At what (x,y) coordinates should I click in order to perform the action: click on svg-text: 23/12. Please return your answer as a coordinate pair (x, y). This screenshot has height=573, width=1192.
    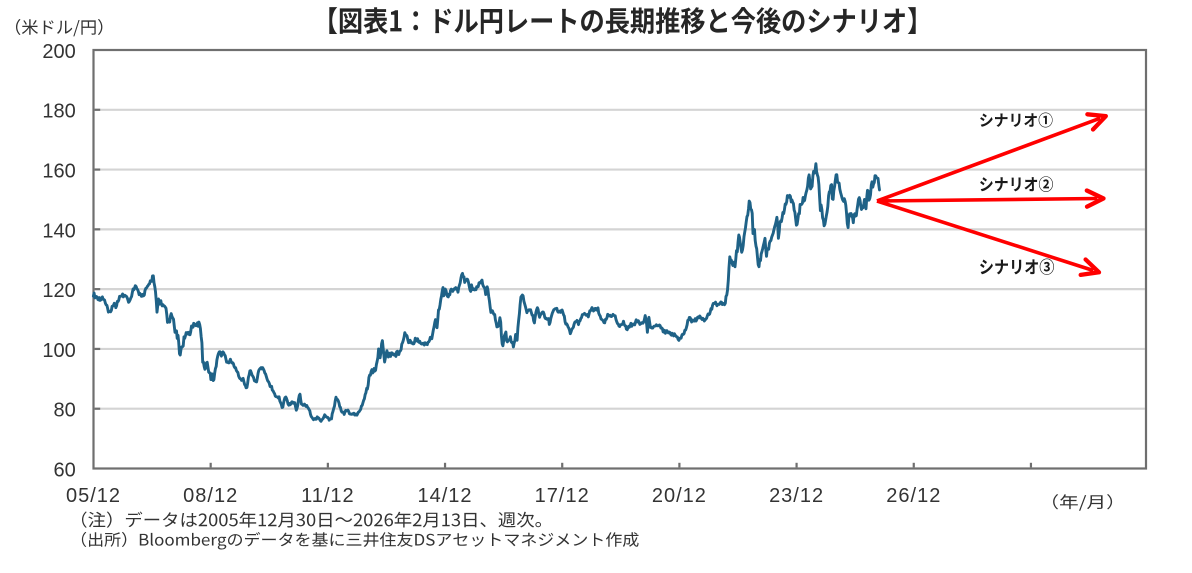
    Looking at the image, I should click on (796, 496).